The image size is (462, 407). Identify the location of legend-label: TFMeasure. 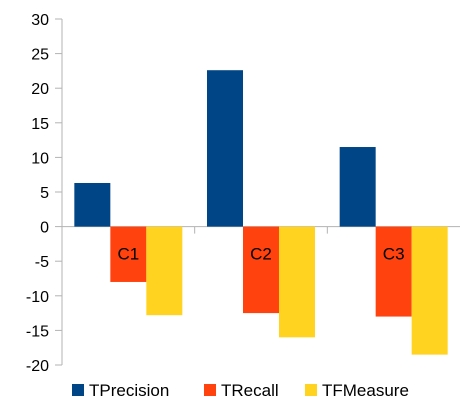
(365, 390).